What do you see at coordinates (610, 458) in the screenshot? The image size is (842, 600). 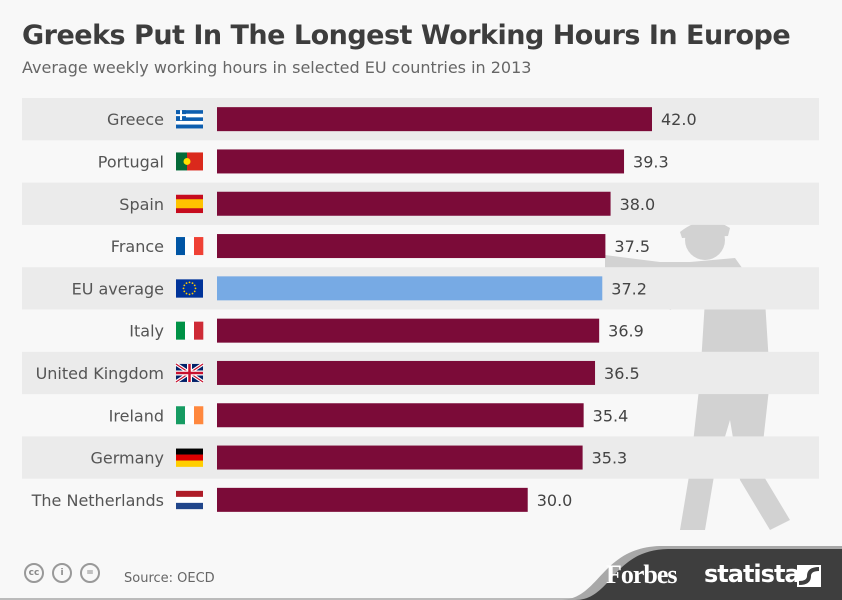 I see `value-label: 35.3` at bounding box center [610, 458].